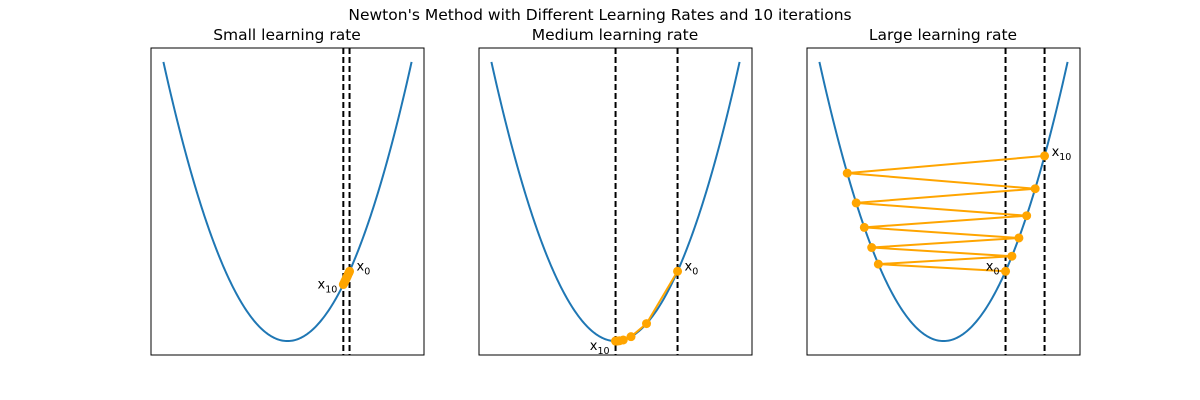 The image size is (1200, 400). Describe the element at coordinates (615, 35) in the screenshot. I see `subplot-title: Medium learning rate` at that location.